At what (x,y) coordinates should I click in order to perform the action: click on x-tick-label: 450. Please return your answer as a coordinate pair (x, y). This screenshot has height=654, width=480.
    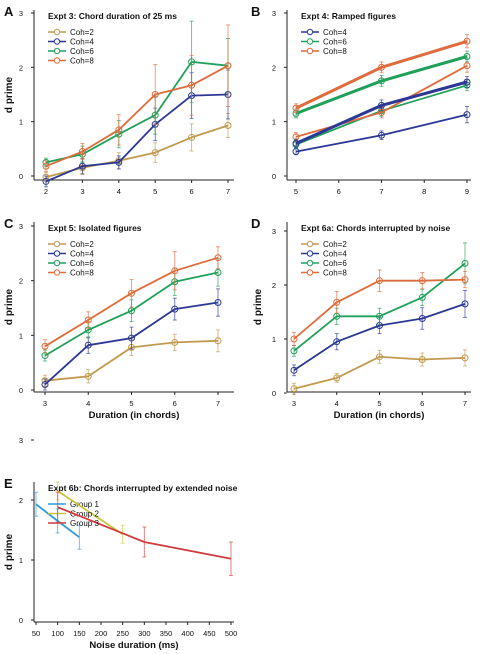
    Looking at the image, I should click on (209, 633).